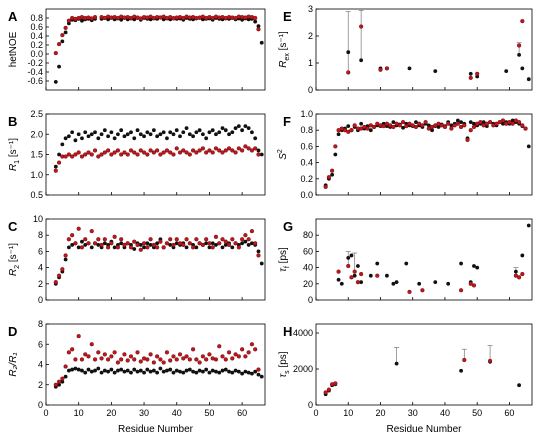 This screenshot has width=550, height=440. I want to click on y-tick-label: 2.0, so click(36, 134).